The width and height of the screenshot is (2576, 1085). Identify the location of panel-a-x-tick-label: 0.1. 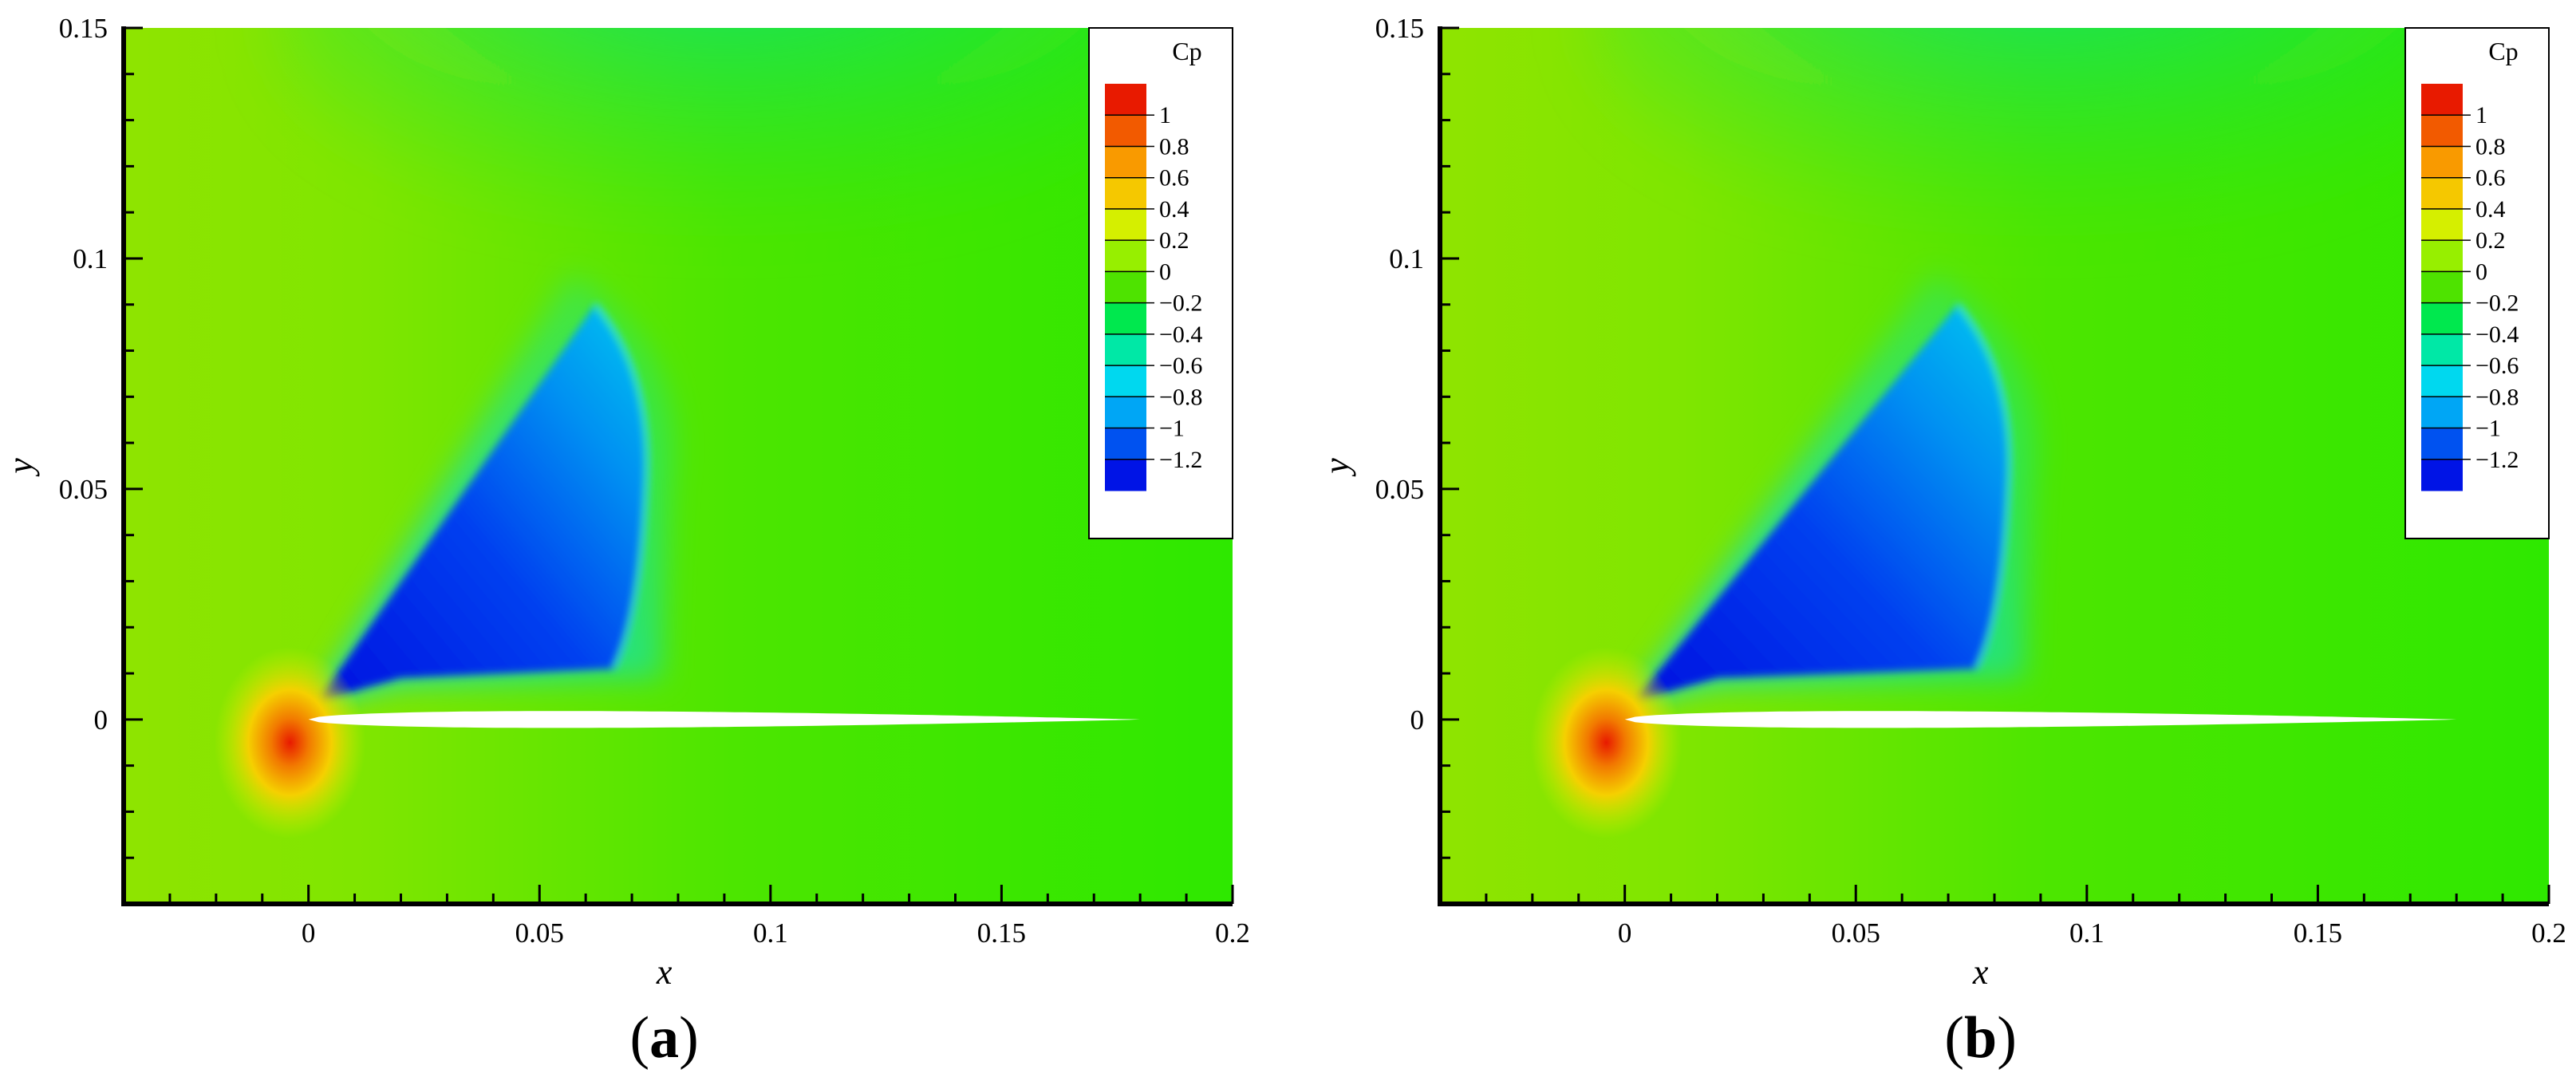
(771, 933).